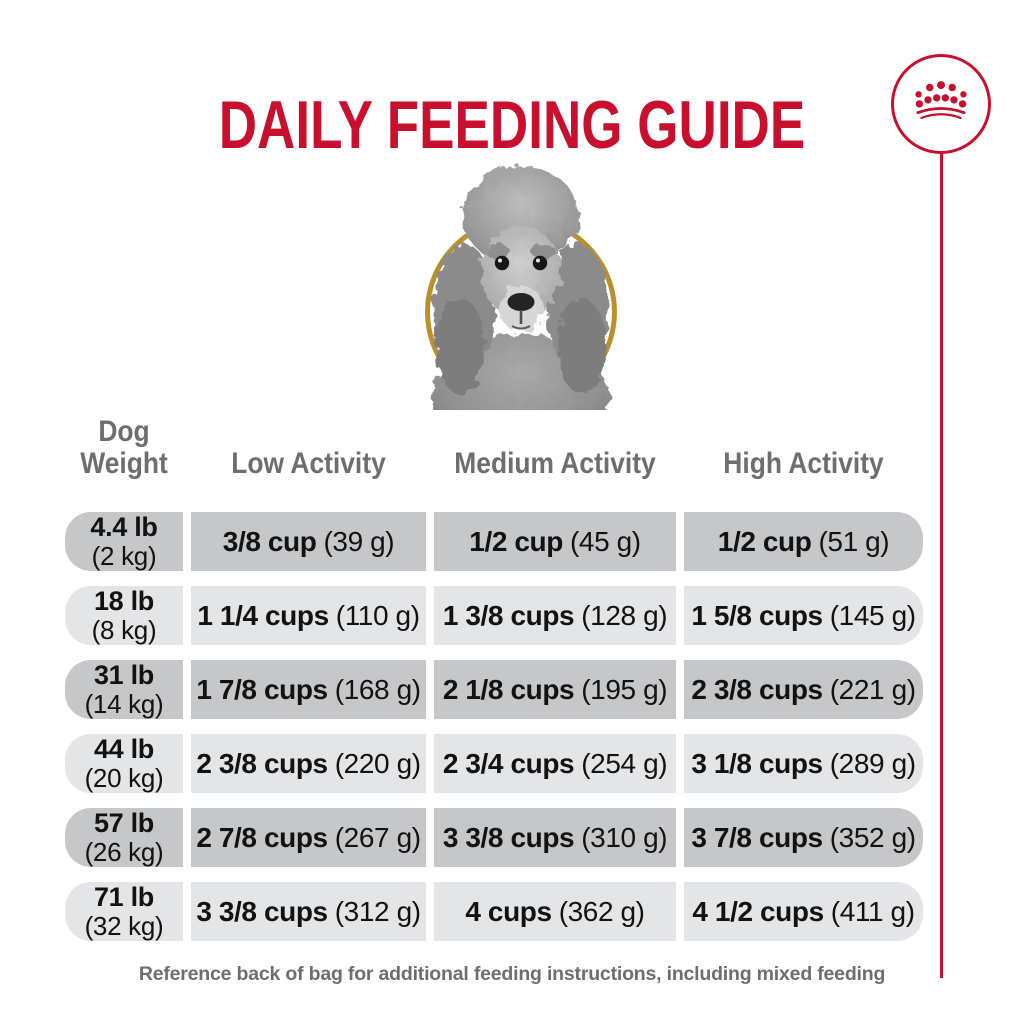  What do you see at coordinates (123, 748) in the screenshot?
I see `weight-lb: 44 lb` at bounding box center [123, 748].